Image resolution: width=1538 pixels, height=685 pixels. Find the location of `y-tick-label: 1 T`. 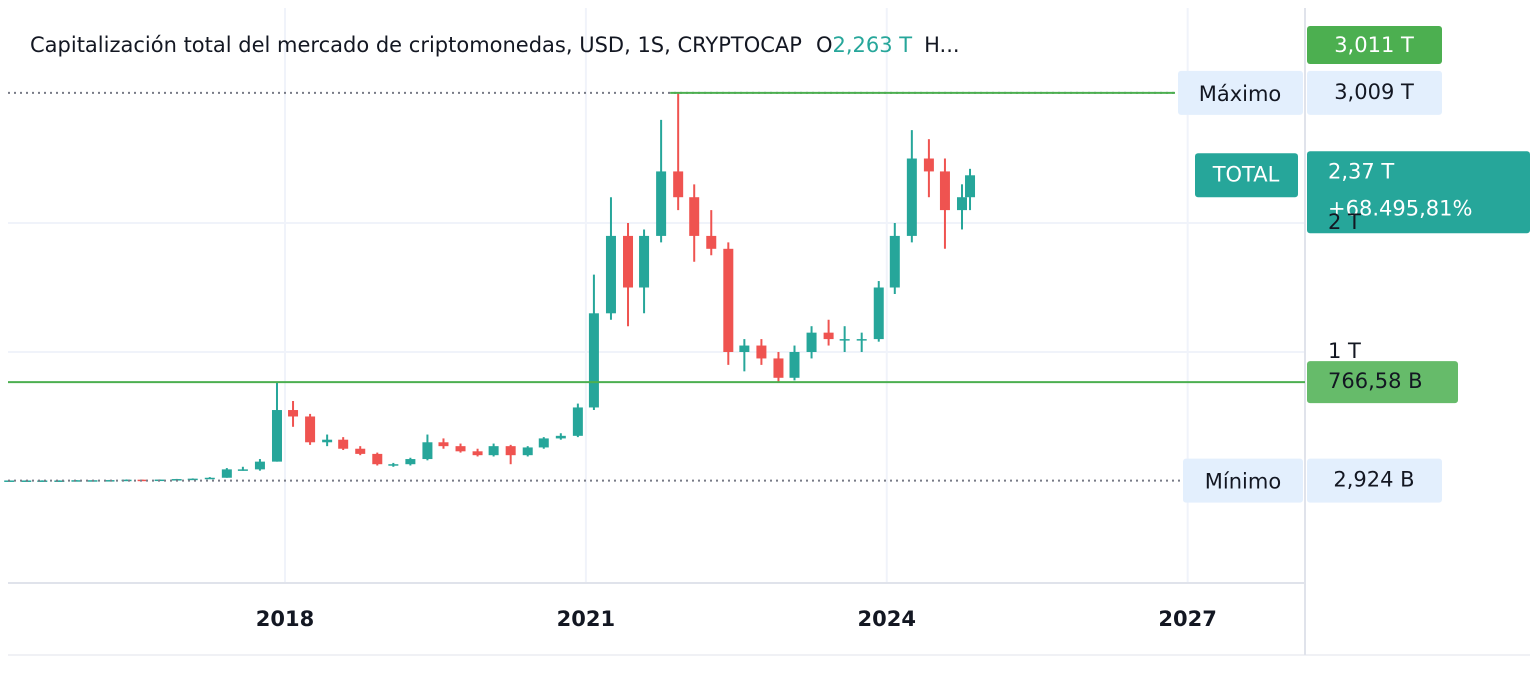

y-tick-label: 1 T is located at coordinates (1344, 351).